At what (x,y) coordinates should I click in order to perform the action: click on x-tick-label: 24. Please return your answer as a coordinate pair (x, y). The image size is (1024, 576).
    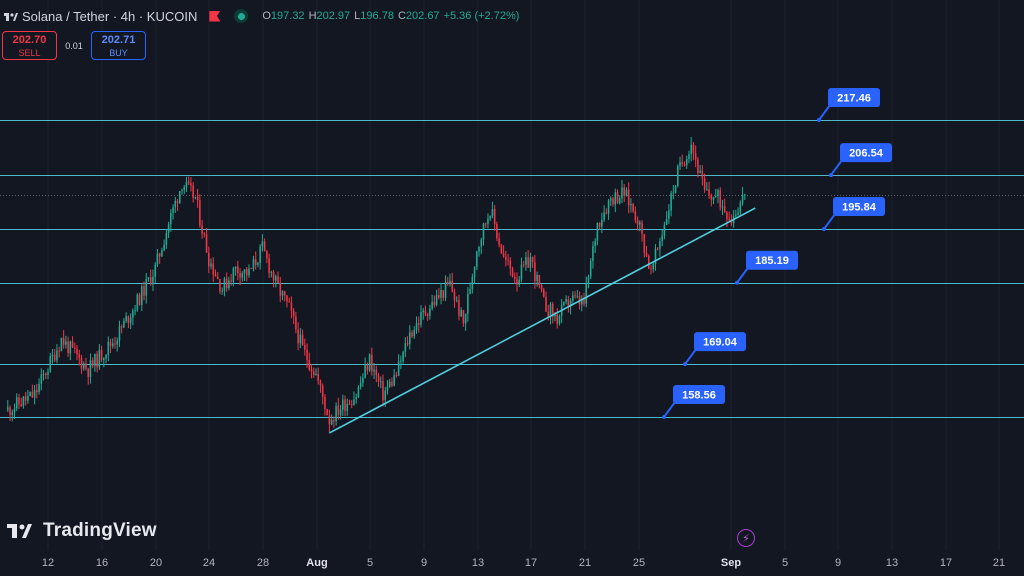
    Looking at the image, I should click on (209, 563).